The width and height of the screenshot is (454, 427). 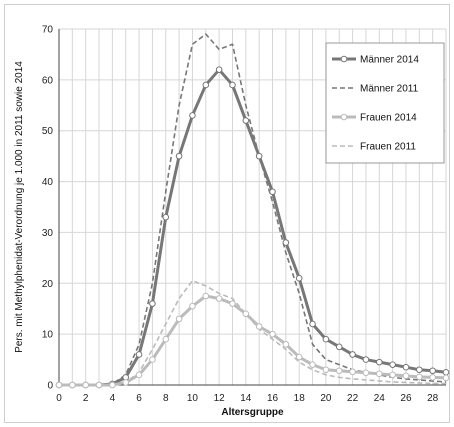 I want to click on legend-label: Frauen 2014, so click(x=388, y=118).